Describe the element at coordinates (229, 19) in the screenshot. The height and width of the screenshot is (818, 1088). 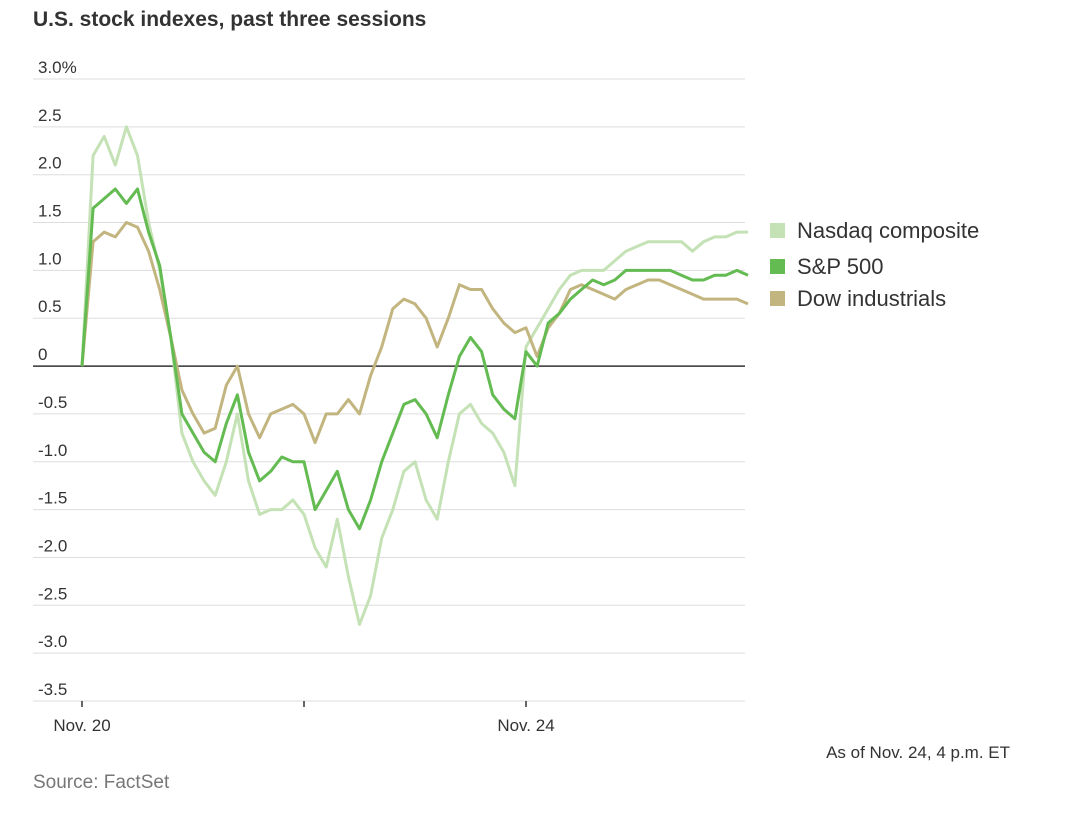
I see `chart-title: U.S. stock indexes, past three sessions` at that location.